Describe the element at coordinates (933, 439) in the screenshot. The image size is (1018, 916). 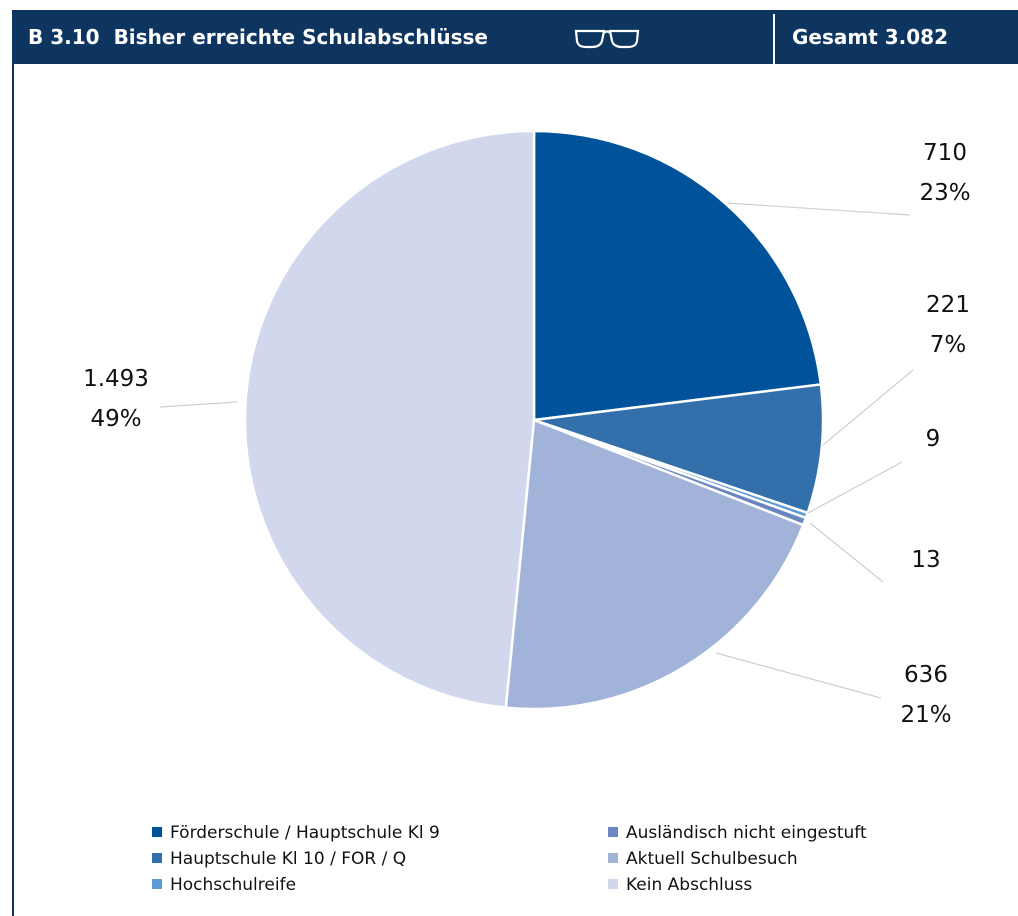
I see `value-label-2: 9` at that location.